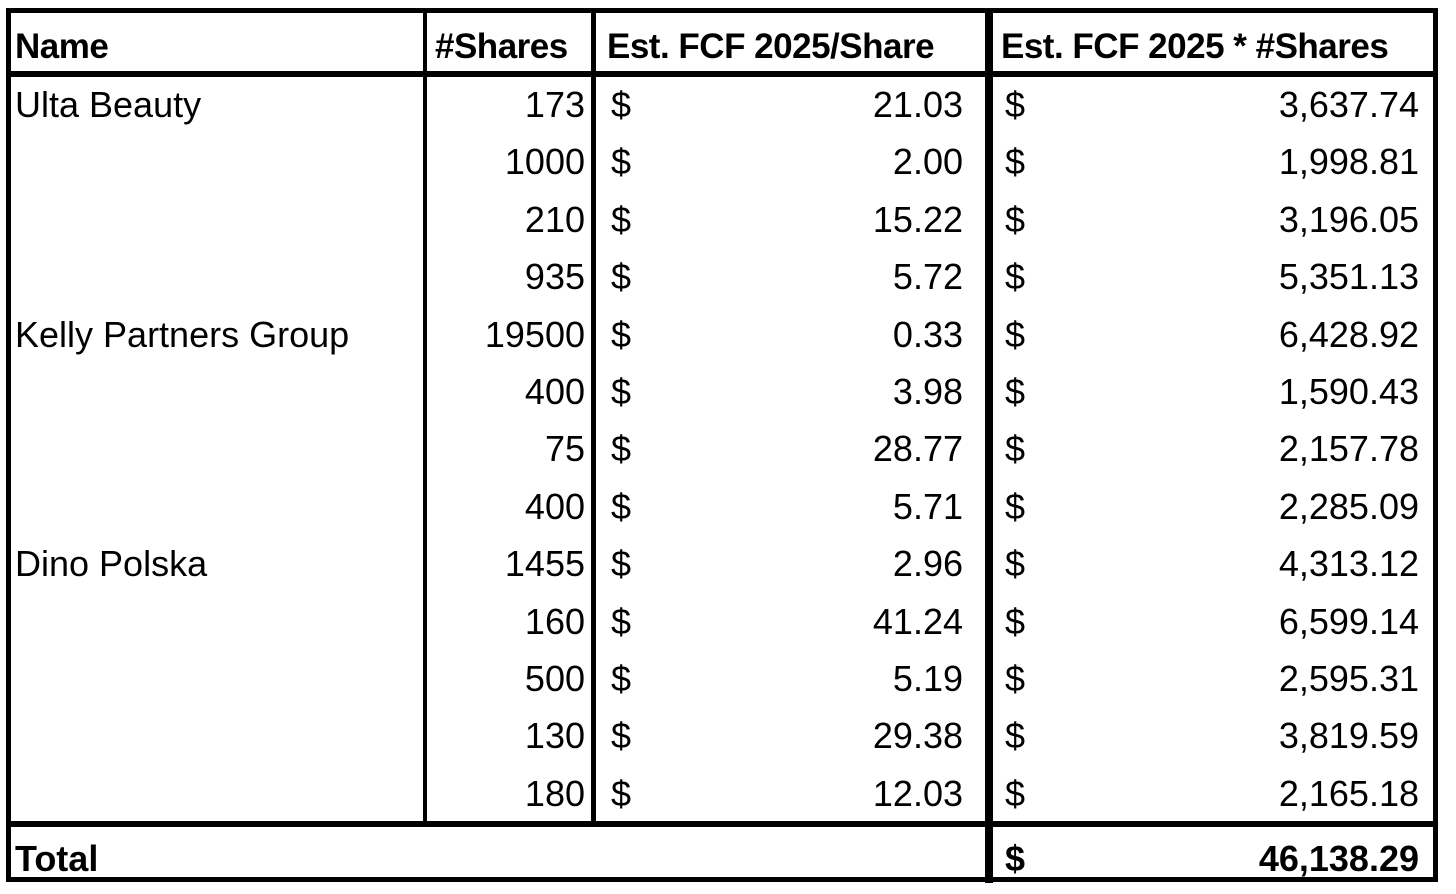  What do you see at coordinates (722, 734) in the screenshot?
I see `table-row: 130 $29.38 $3,819.59` at bounding box center [722, 734].